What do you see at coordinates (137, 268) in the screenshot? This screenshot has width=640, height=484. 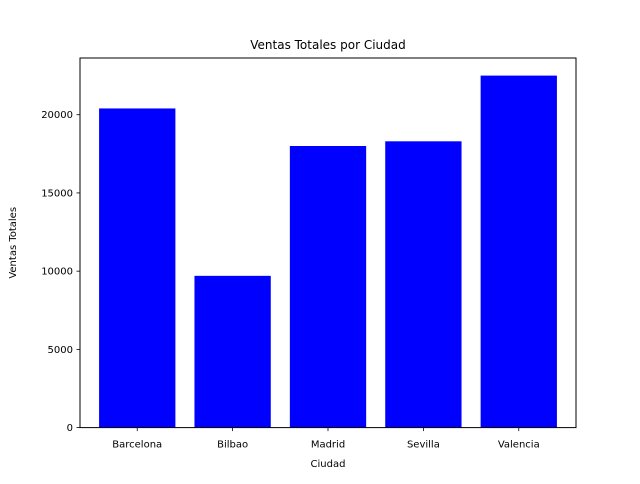 I see `bar-barcelona` at bounding box center [137, 268].